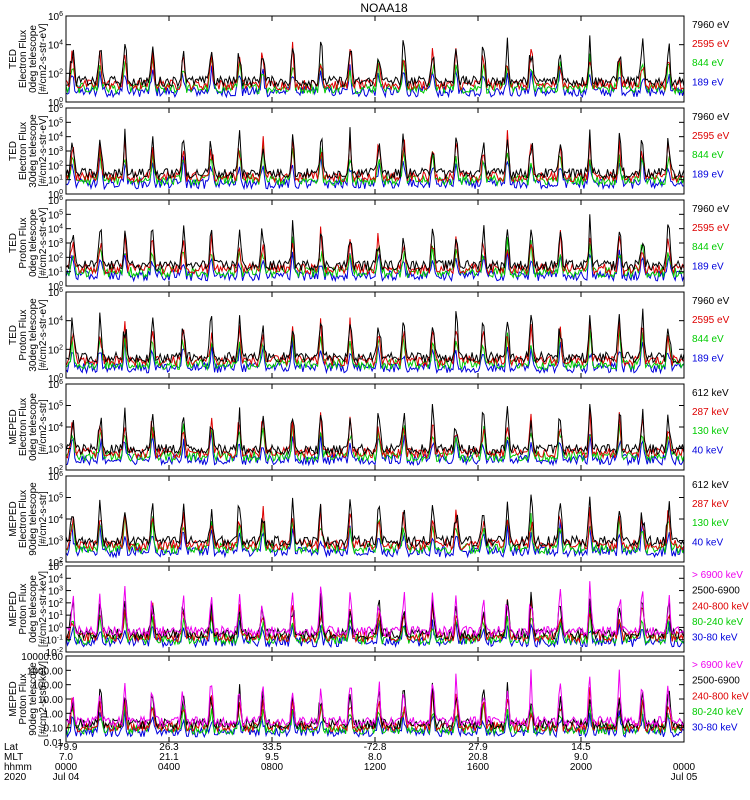  Describe the element at coordinates (15, 777) in the screenshot. I see `x-row-label: 2020` at that location.